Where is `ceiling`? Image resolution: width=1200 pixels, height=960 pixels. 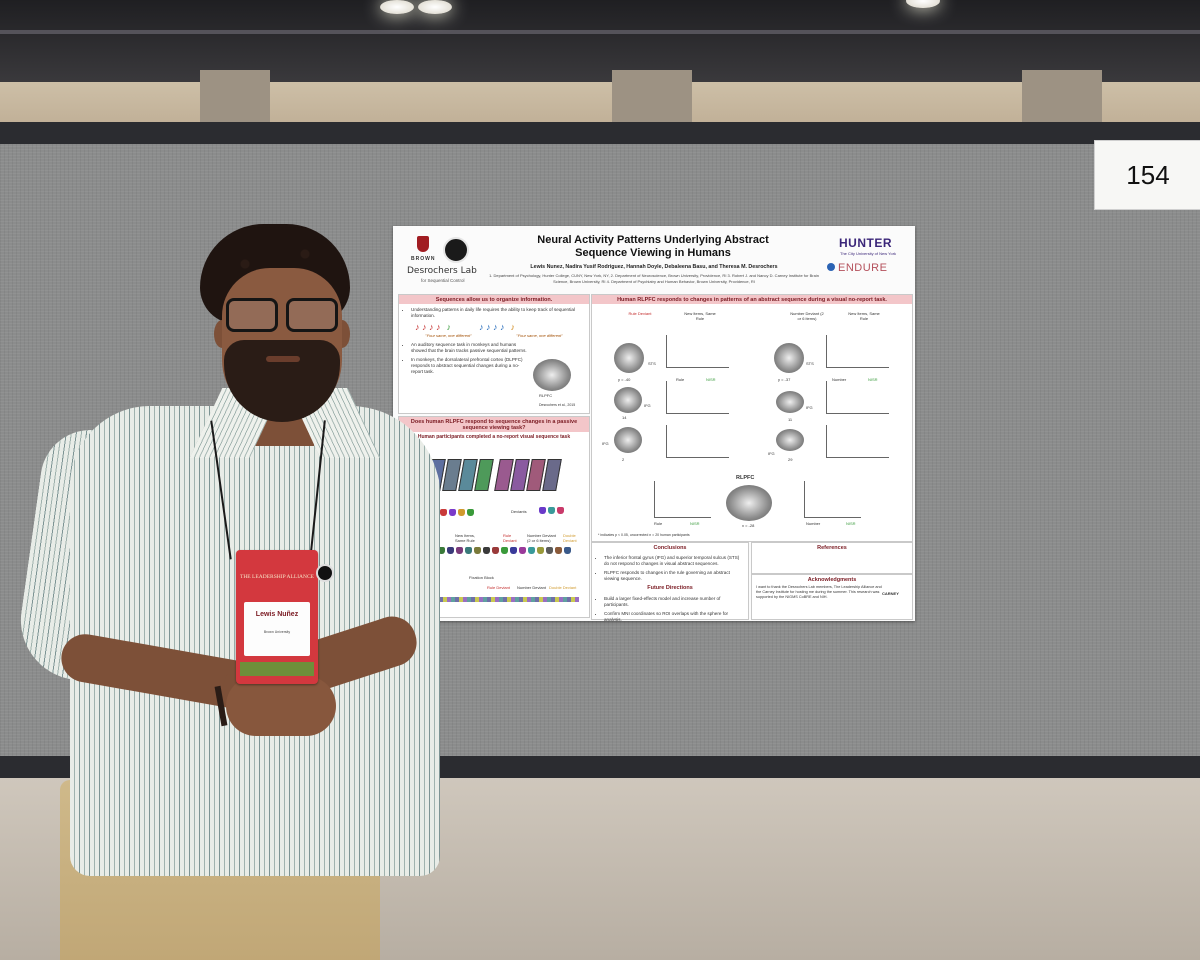
ceiling is located at coordinates (600, 41).